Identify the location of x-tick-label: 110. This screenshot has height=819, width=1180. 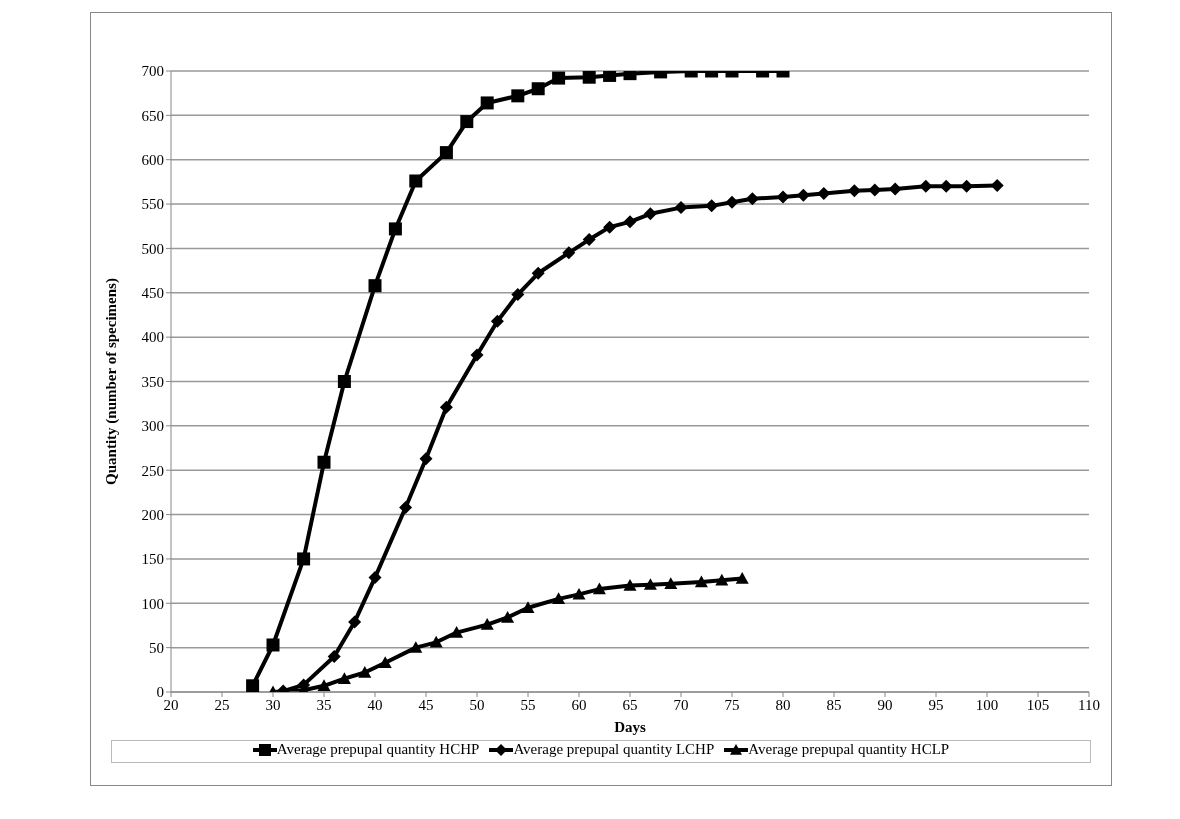
(1089, 704).